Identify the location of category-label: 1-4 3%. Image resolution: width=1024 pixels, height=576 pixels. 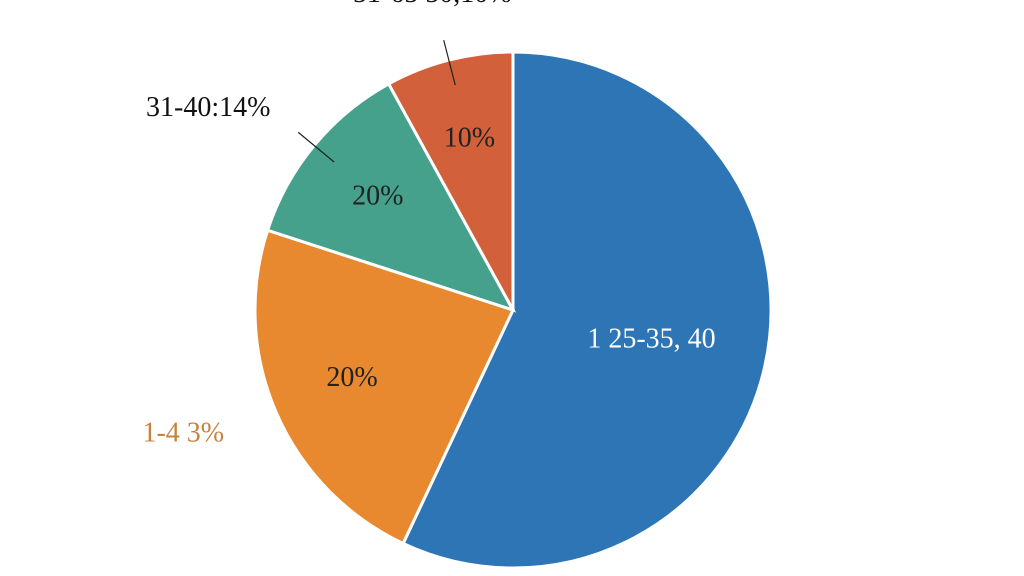
(183, 432).